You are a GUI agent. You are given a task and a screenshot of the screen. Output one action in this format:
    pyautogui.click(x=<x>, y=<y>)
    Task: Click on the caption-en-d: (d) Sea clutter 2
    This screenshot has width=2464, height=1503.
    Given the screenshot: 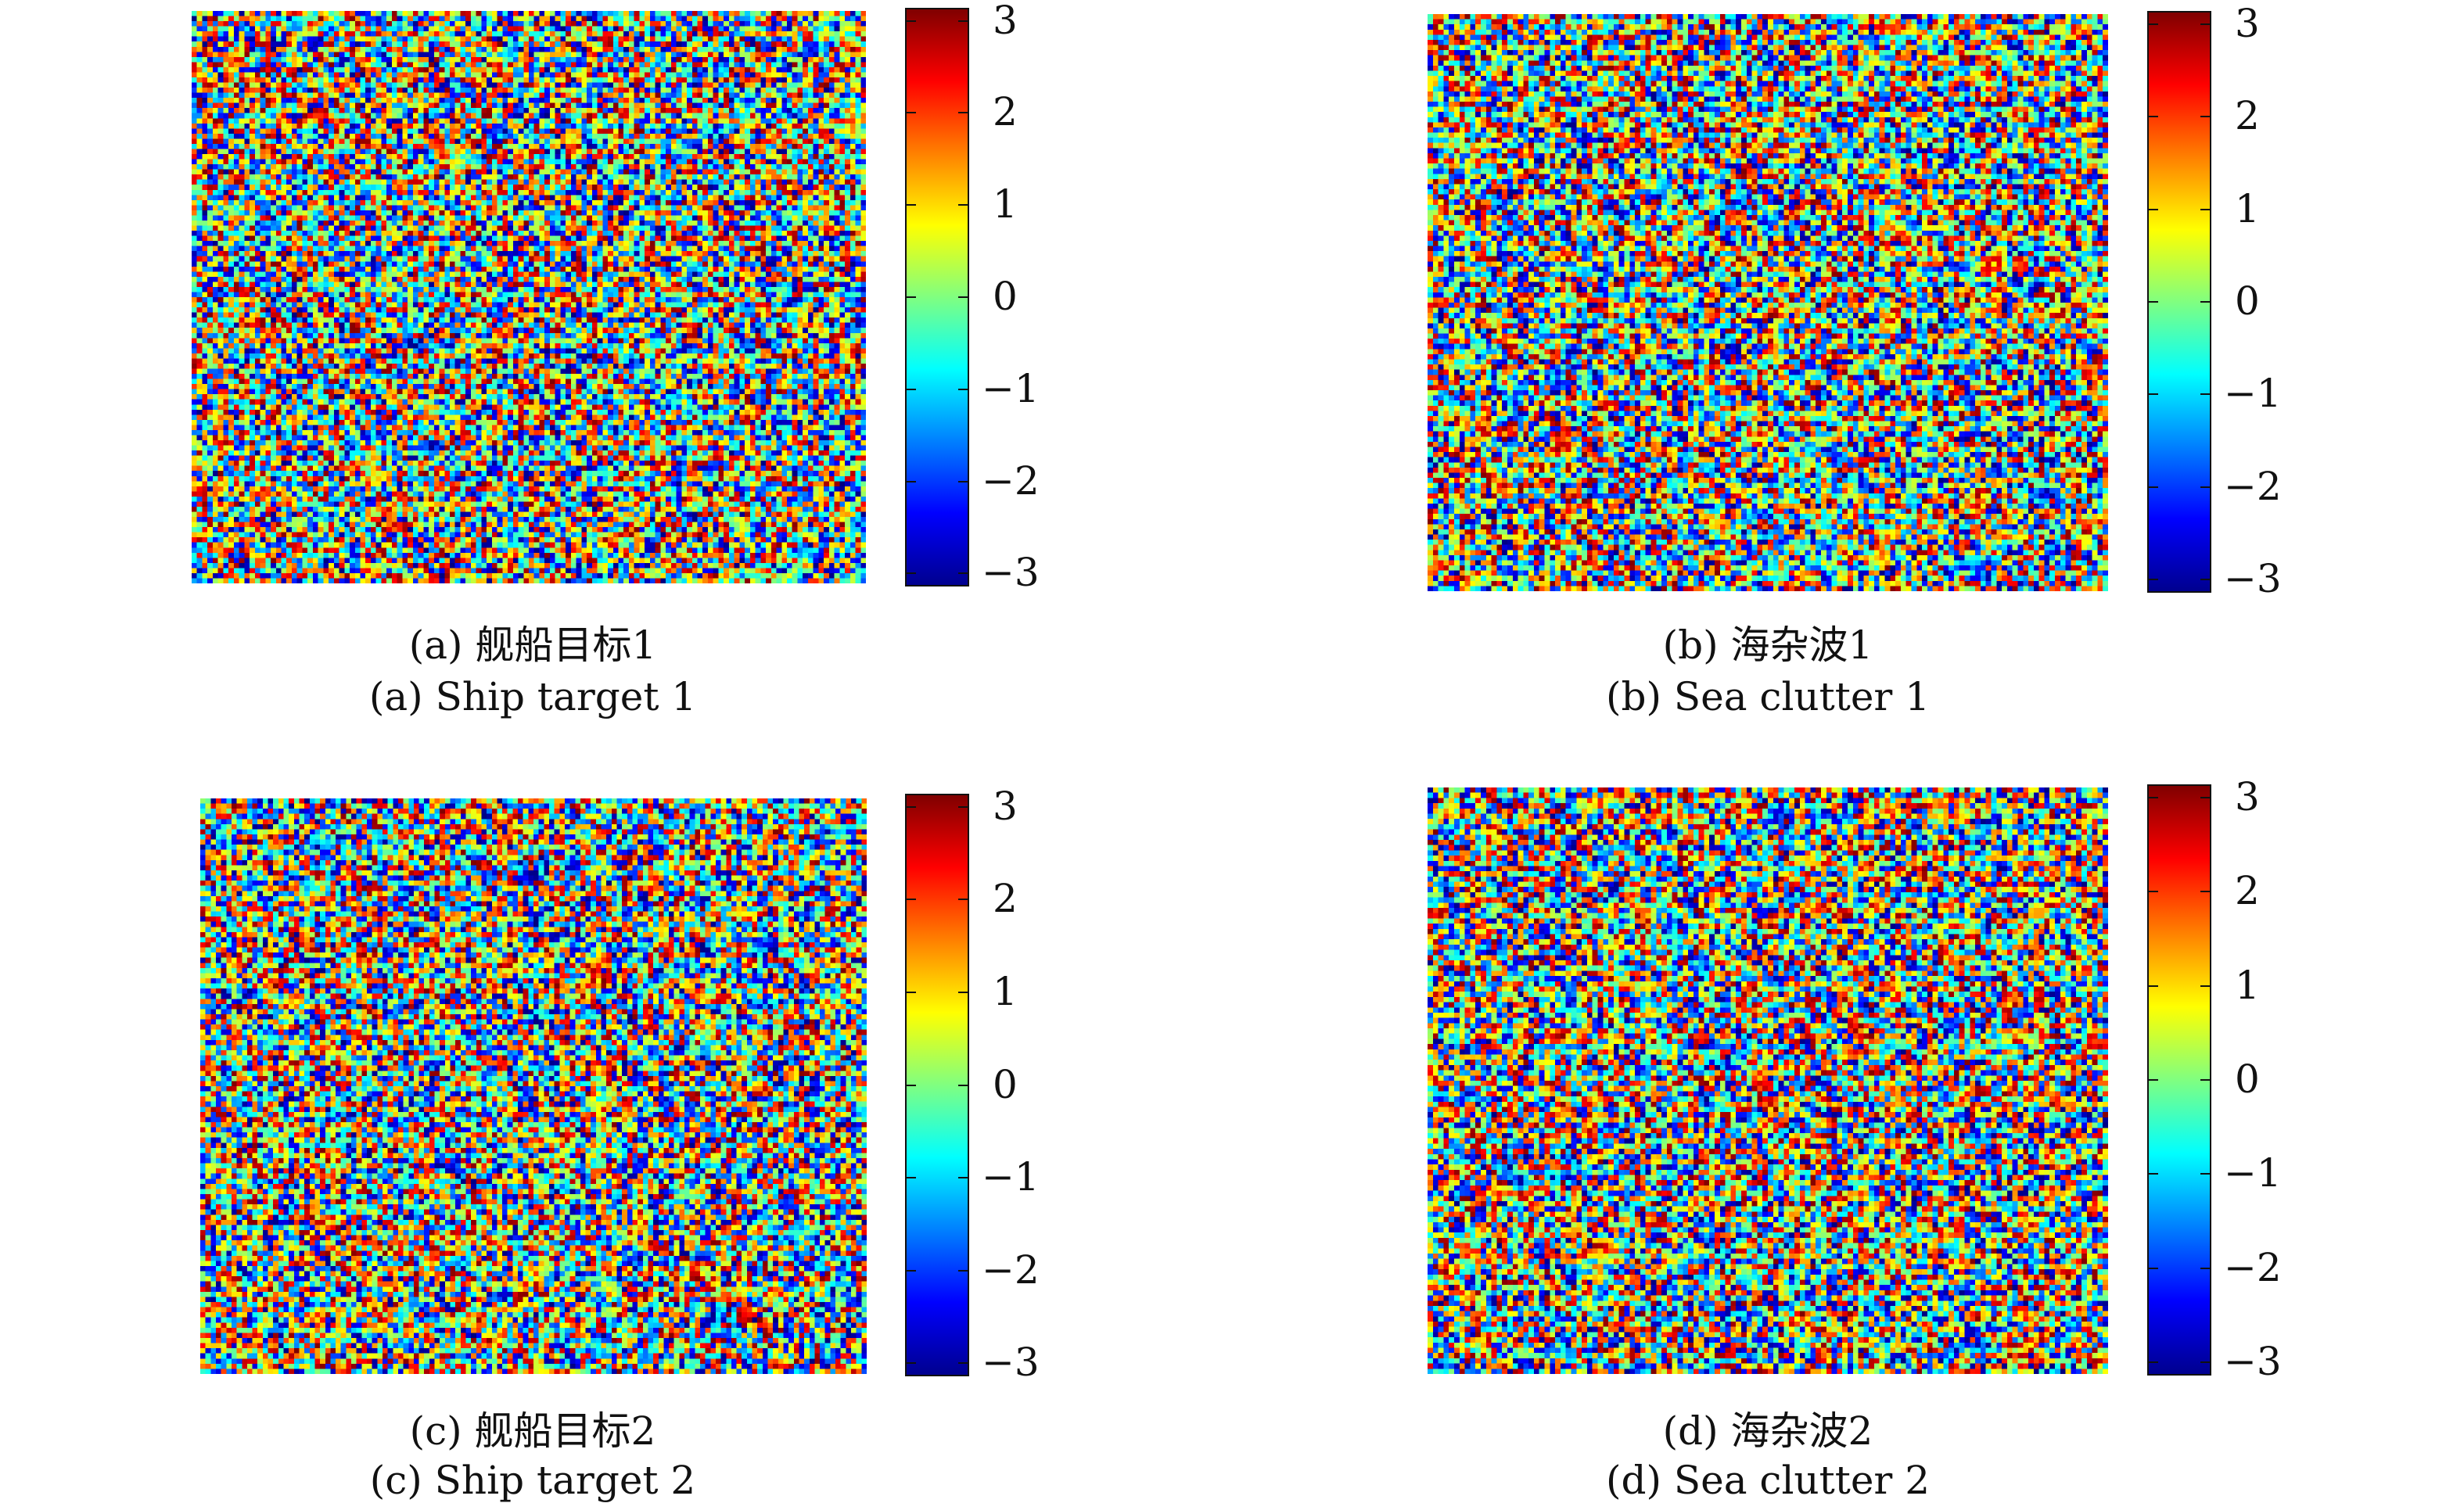 What is the action you would take?
    pyautogui.click(x=1768, y=1480)
    